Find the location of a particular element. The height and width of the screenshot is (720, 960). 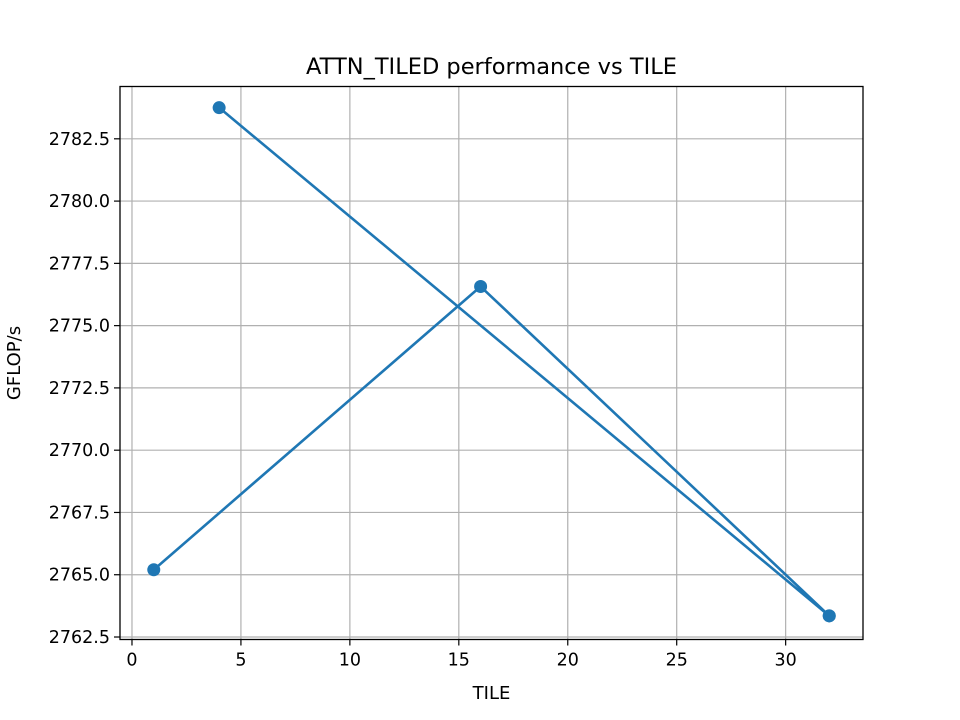

y-tick-label: 2780.0 is located at coordinates (79, 202).